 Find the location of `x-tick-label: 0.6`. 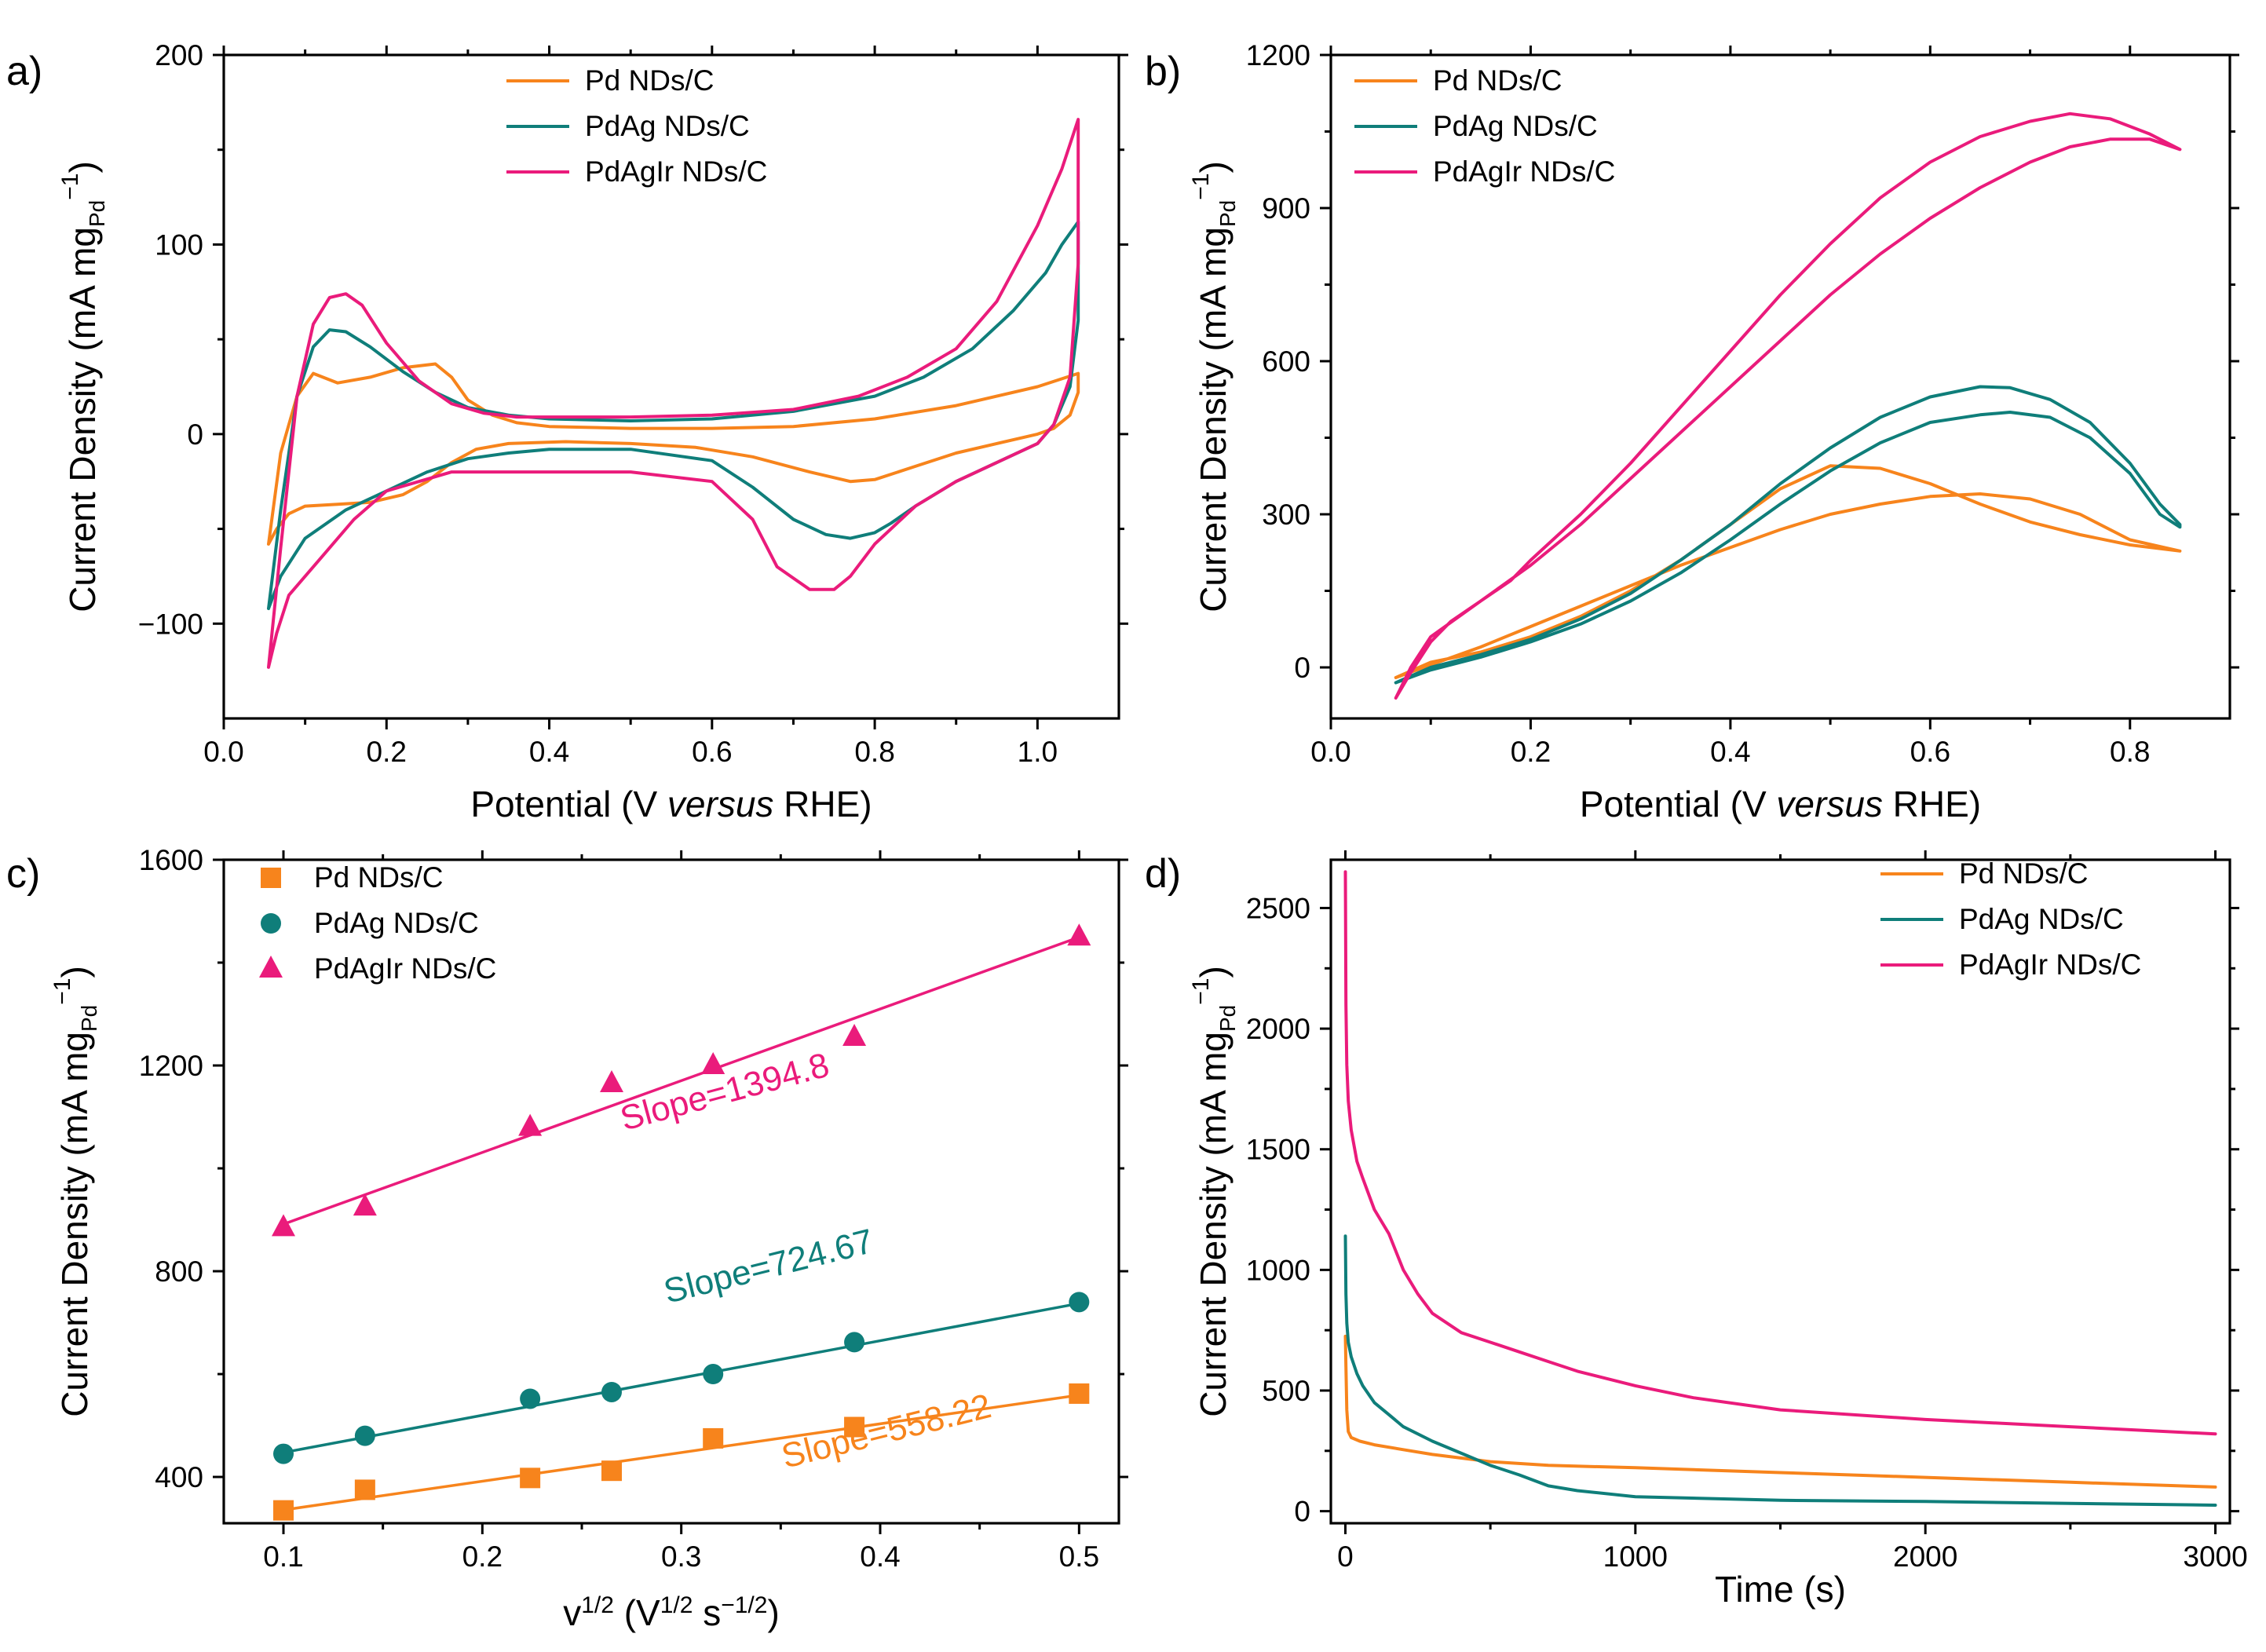

x-tick-label: 0.6 is located at coordinates (712, 752).